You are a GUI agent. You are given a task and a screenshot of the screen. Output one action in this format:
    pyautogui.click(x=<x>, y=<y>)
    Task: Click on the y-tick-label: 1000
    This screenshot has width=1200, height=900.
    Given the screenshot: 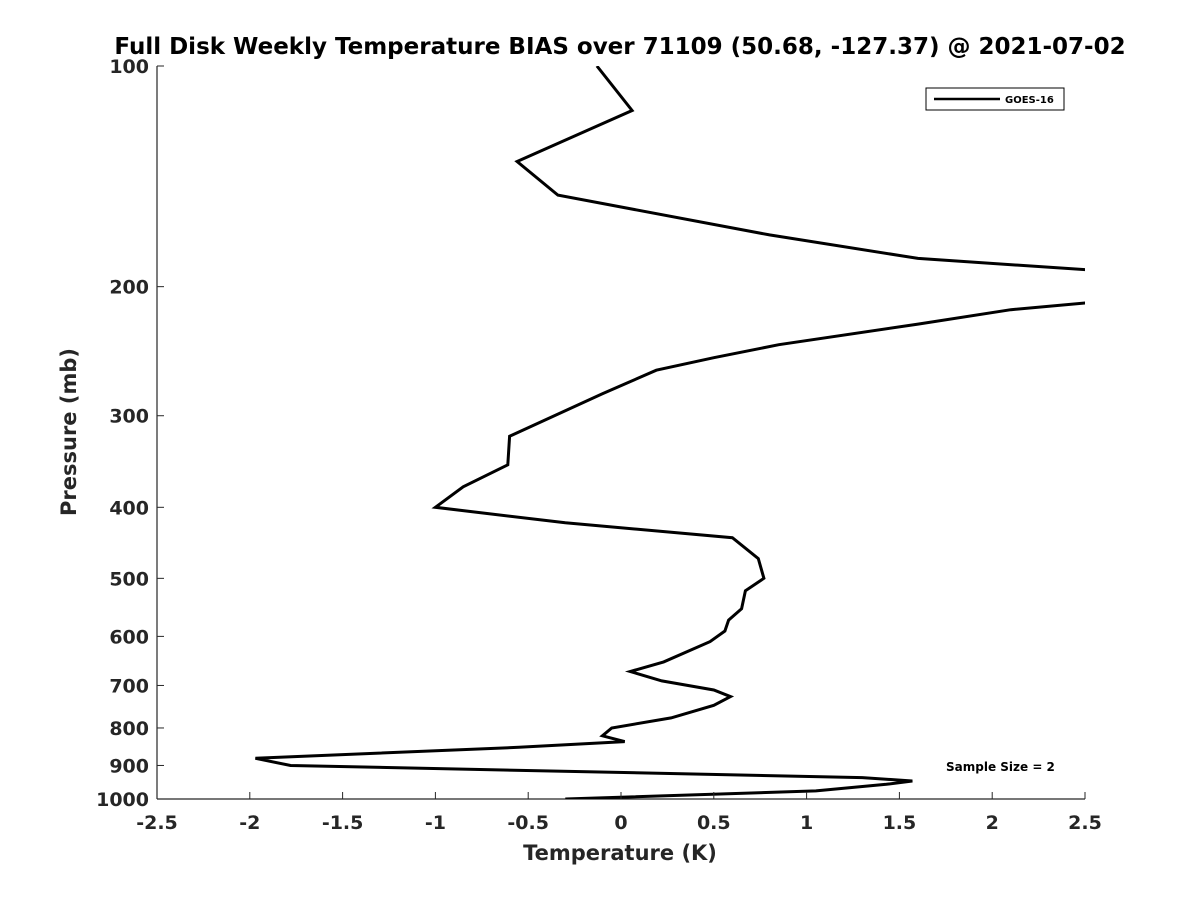 What is the action you would take?
    pyautogui.click(x=122, y=800)
    